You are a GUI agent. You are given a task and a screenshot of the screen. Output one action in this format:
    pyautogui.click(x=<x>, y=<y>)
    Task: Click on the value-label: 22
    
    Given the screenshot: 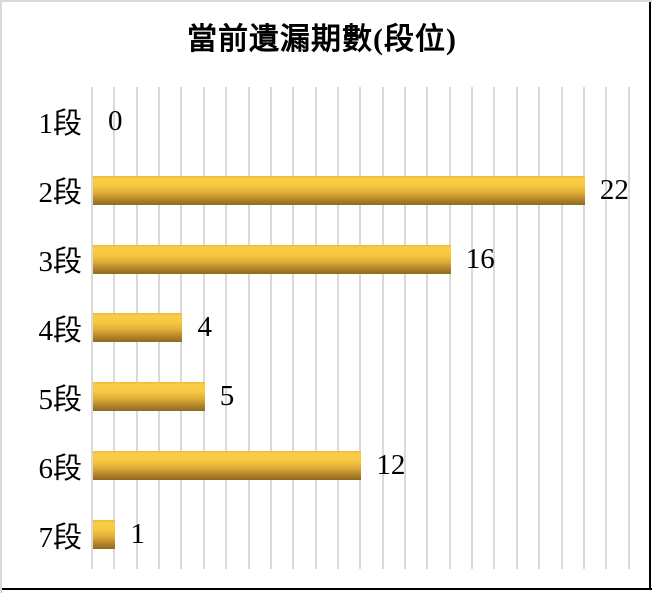 What is the action you would take?
    pyautogui.click(x=614, y=189)
    